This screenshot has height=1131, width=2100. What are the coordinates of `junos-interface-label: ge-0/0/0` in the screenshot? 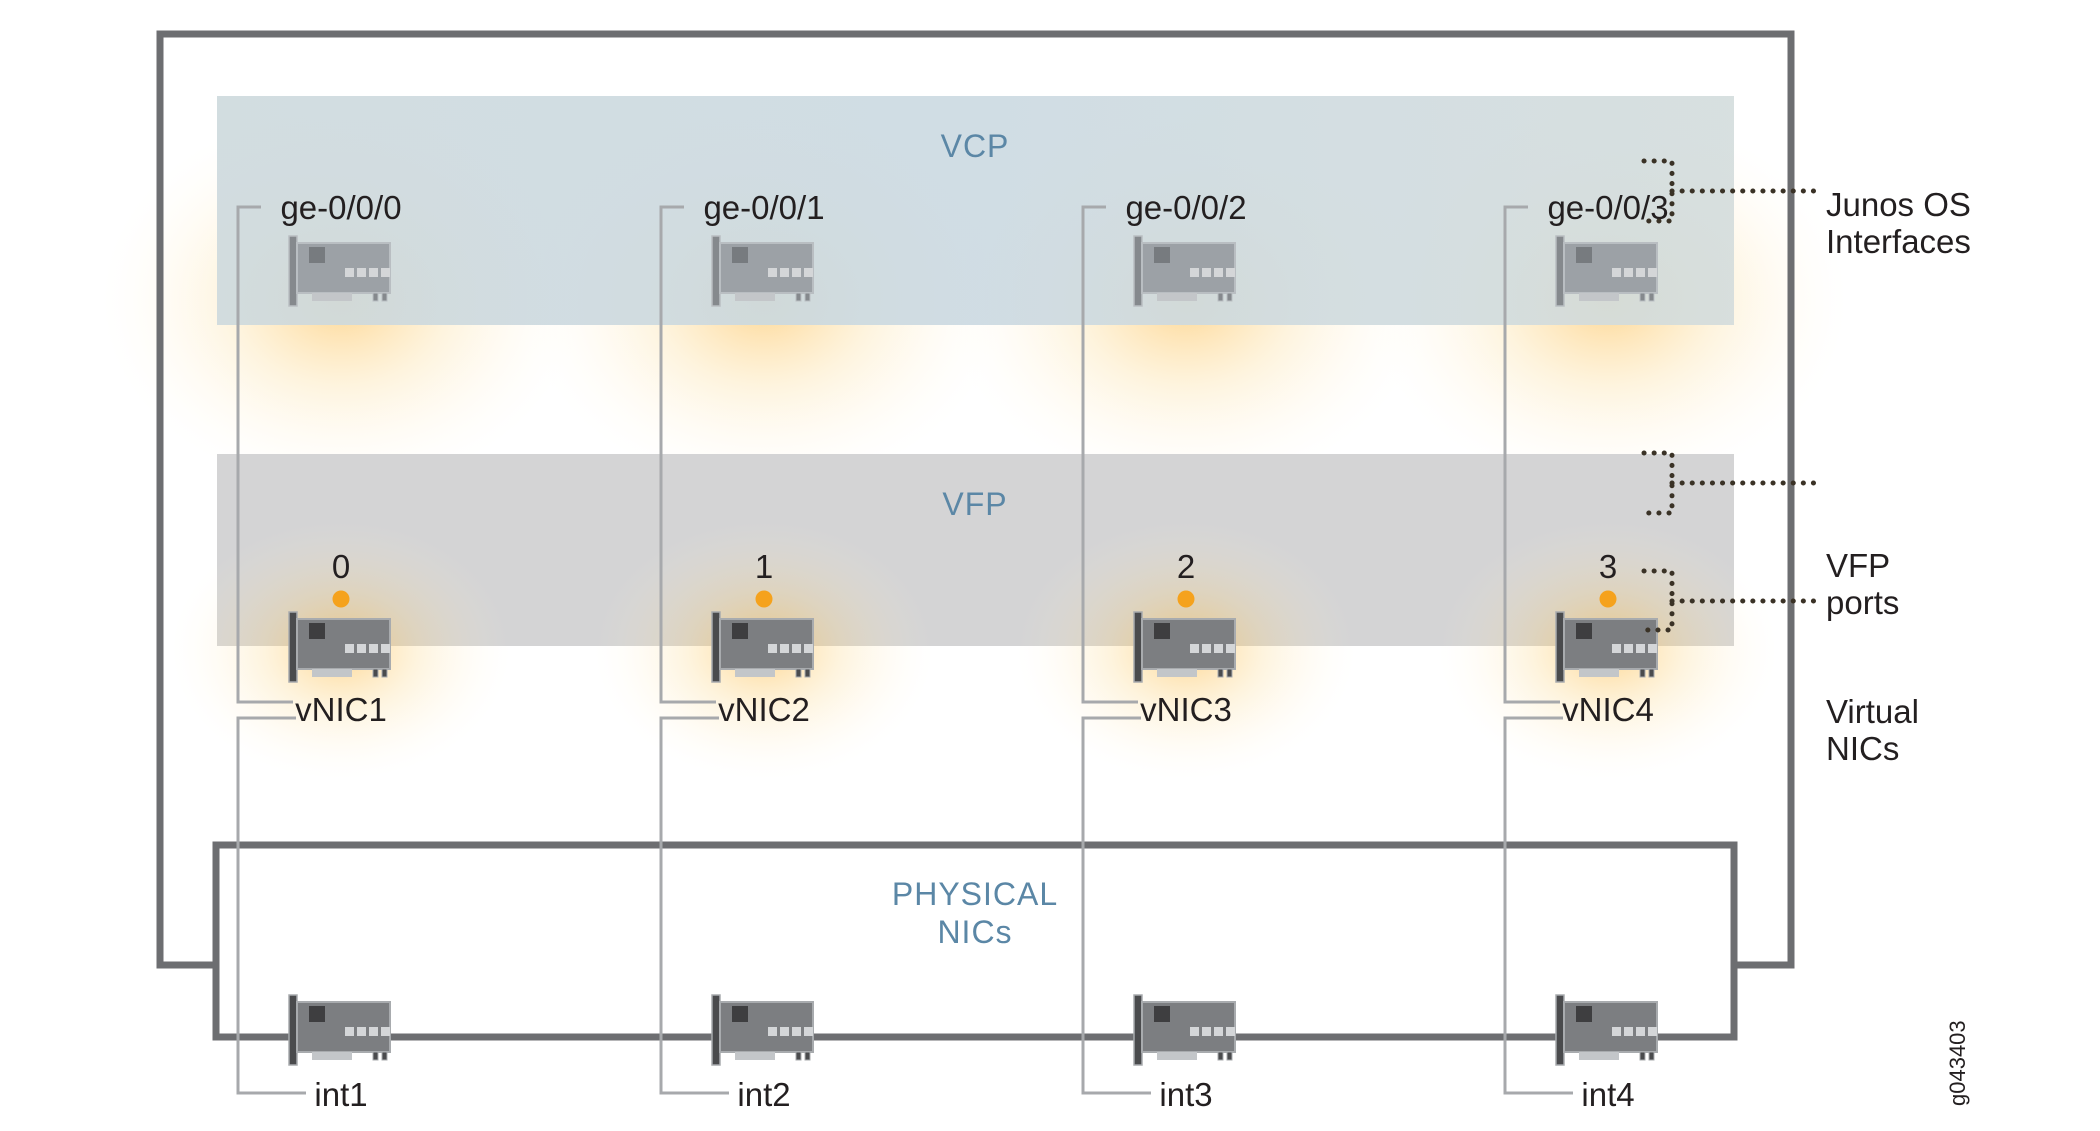 It's located at (340, 207).